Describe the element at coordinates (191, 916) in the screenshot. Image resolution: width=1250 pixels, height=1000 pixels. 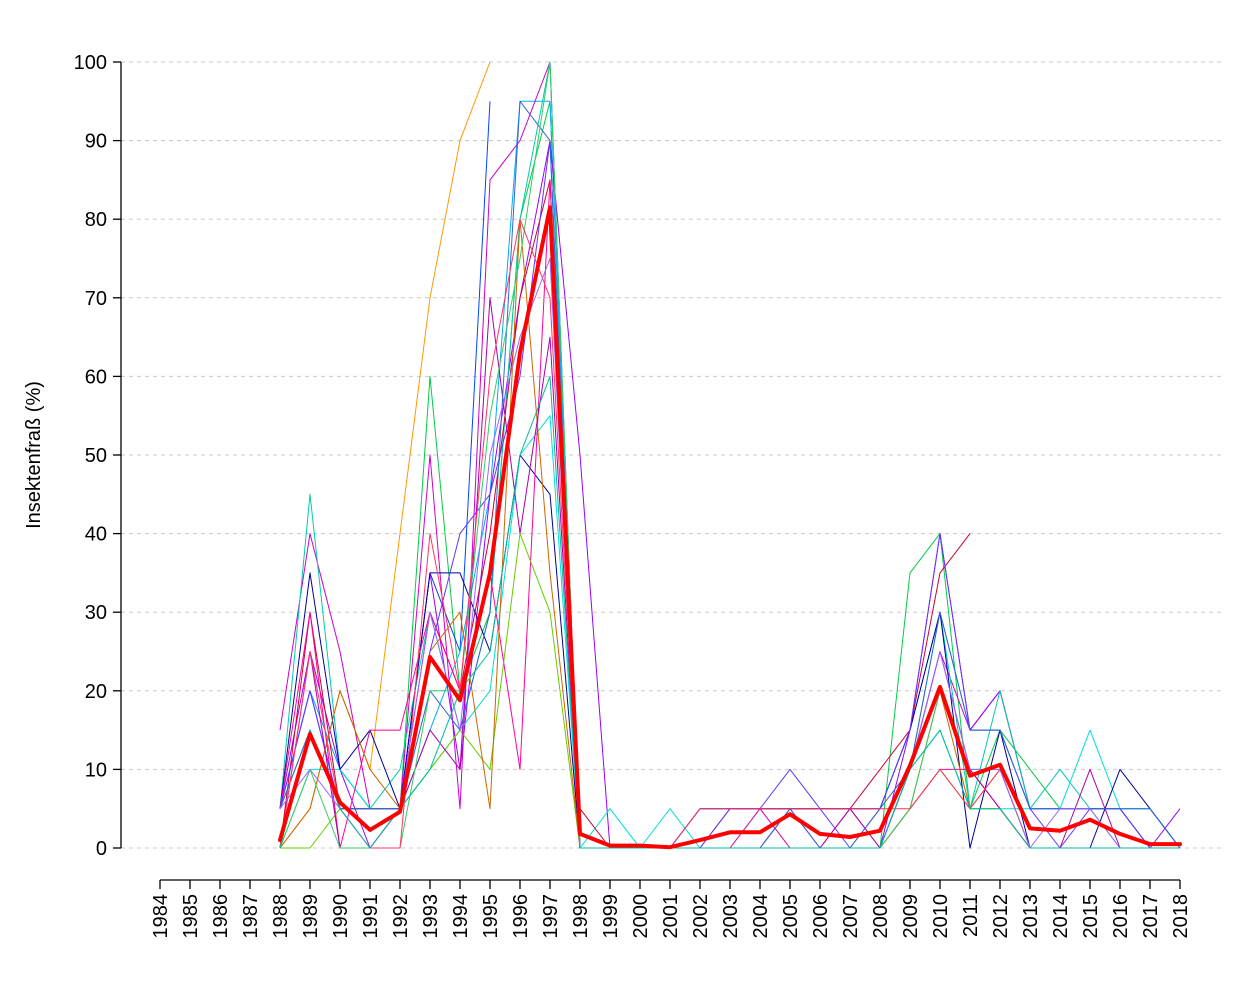
I see `x-tick-label: 1985` at that location.